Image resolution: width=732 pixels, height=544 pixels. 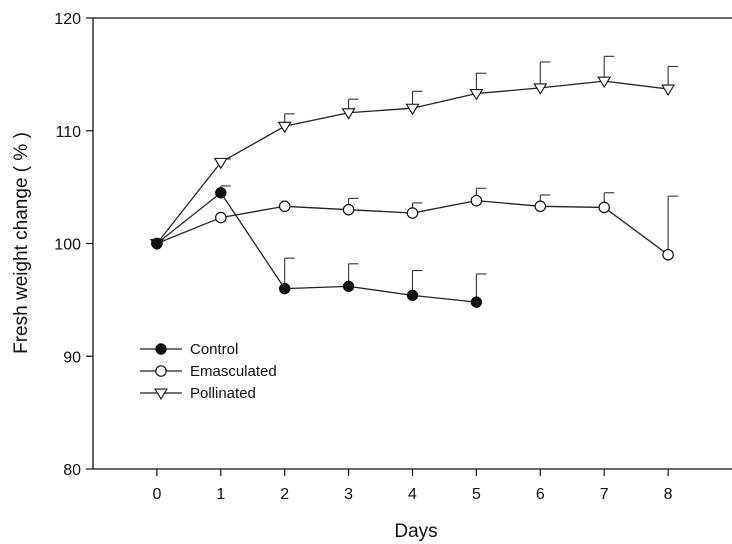 What do you see at coordinates (415, 531) in the screenshot?
I see `x-axis-title: Days` at bounding box center [415, 531].